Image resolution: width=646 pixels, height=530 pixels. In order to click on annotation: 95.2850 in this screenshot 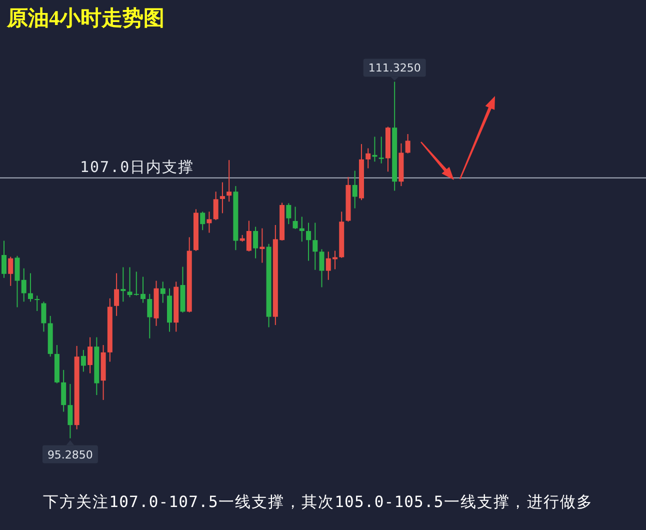, I will do `click(70, 455)`.